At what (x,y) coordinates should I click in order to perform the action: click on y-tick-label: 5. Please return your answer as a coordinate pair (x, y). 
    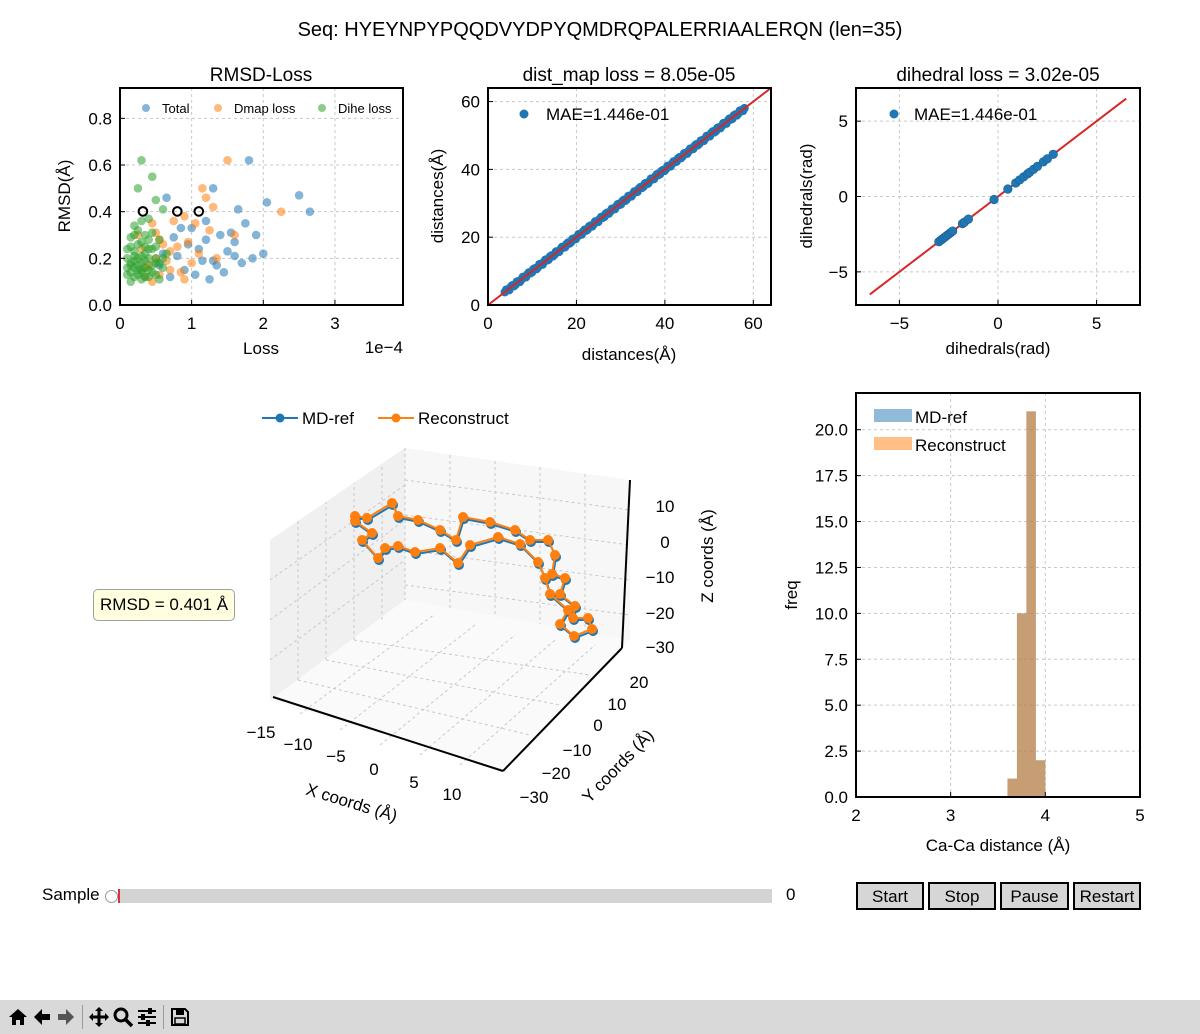
    Looking at the image, I should click on (843, 121).